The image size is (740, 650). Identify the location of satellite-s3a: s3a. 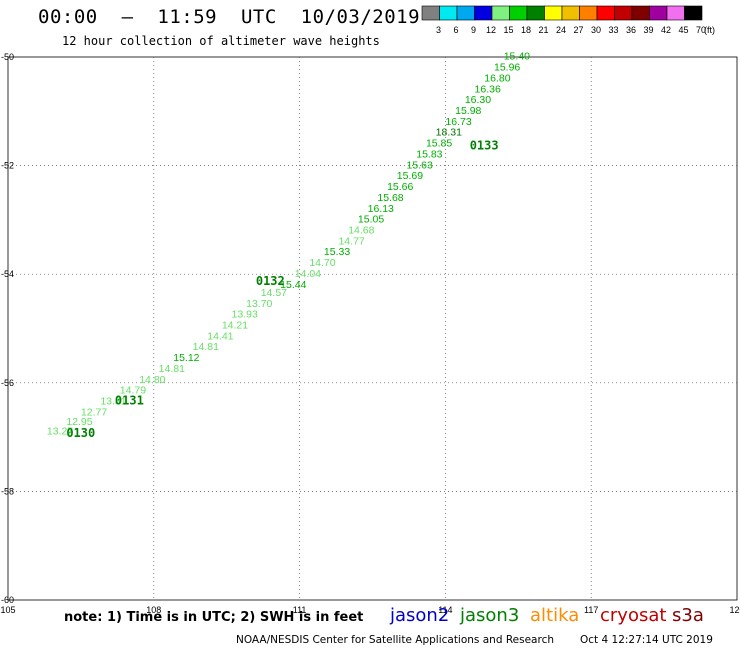
(688, 615).